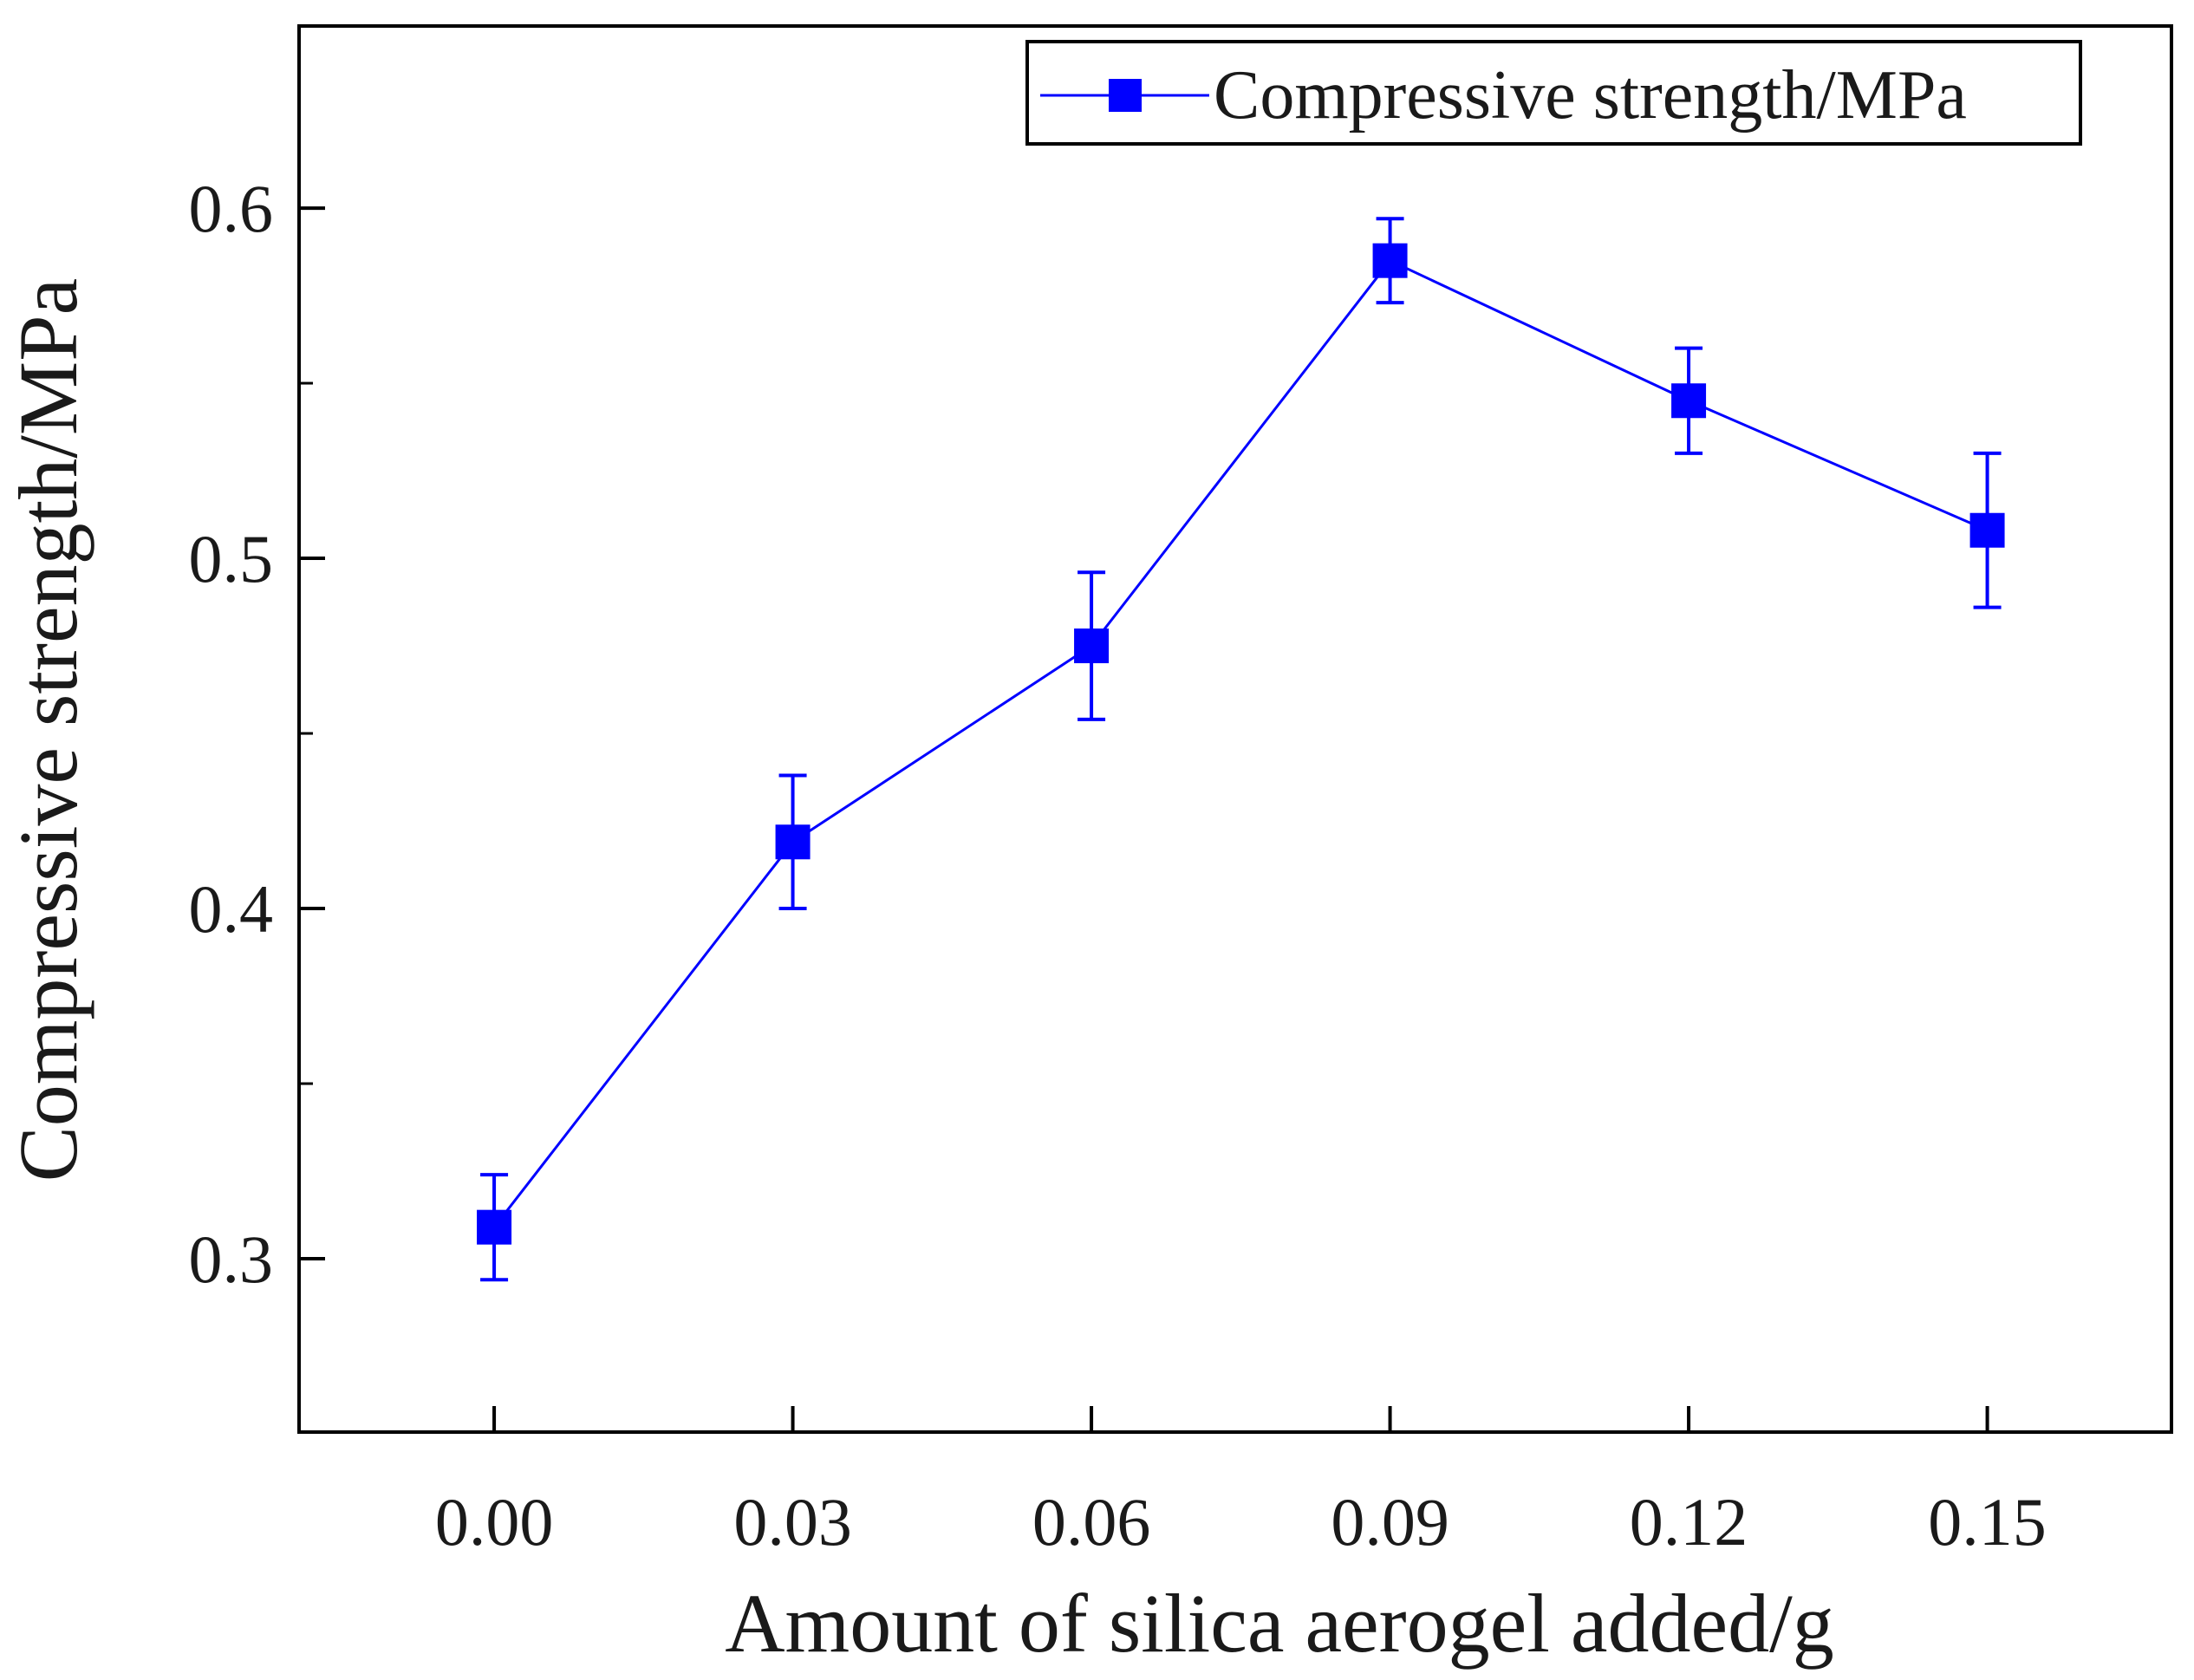  I want to click on legend-box, so click(1553, 93).